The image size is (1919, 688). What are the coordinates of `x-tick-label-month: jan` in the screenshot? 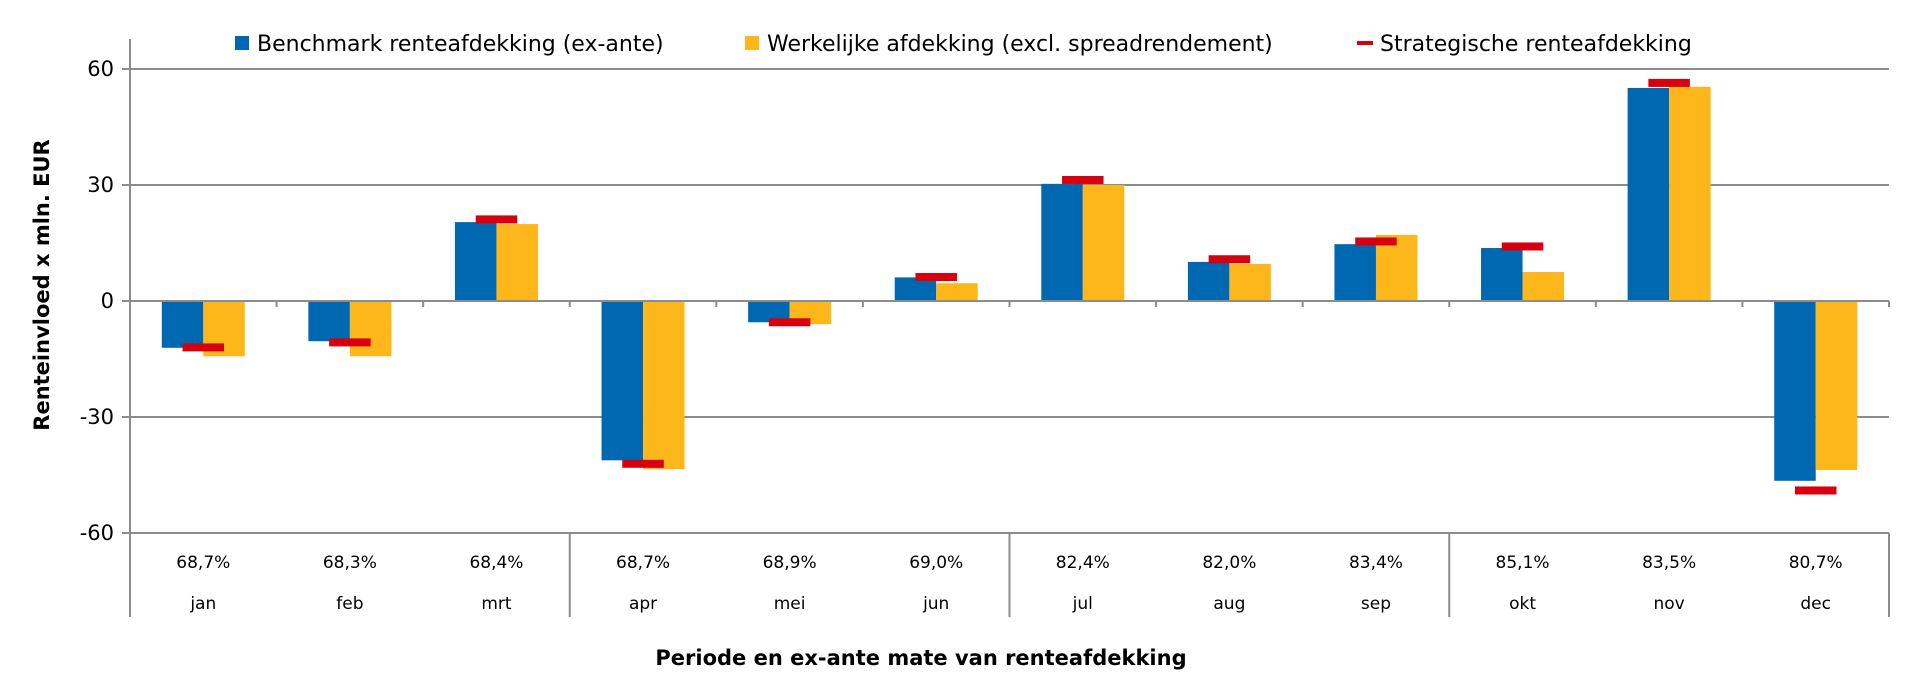 It's located at (202, 604).